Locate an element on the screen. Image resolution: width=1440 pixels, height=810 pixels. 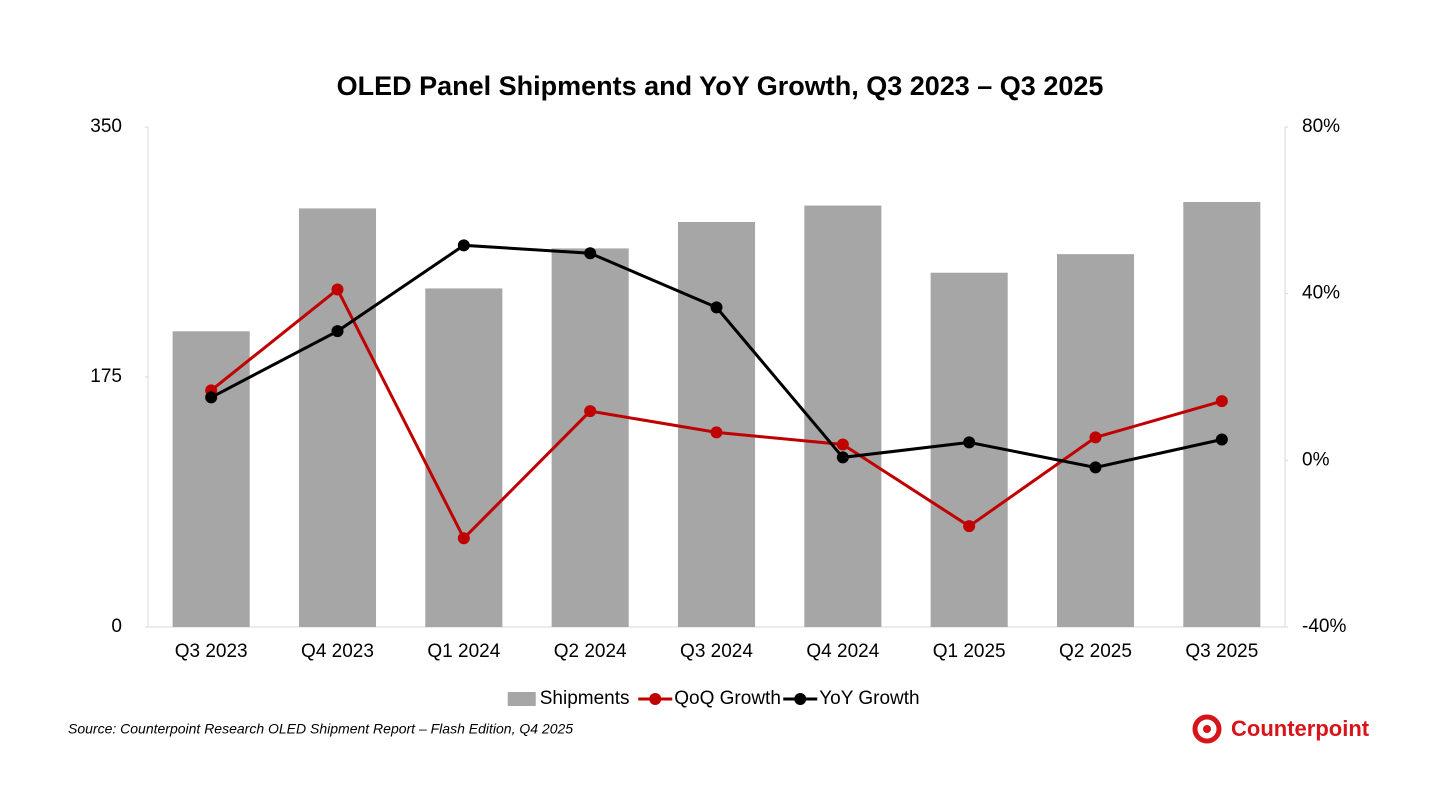
x-tick-label: Q3 2024 is located at coordinates (716, 651).